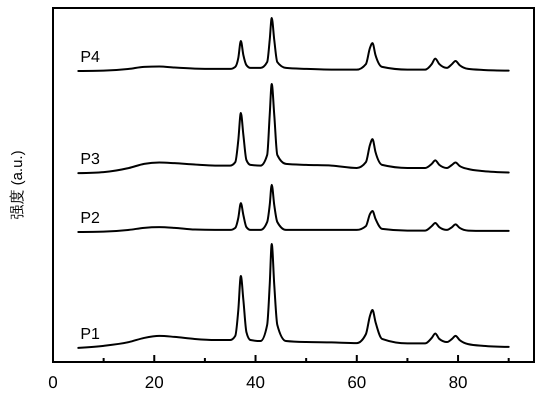 This screenshot has height=395, width=542. Describe the element at coordinates (90, 218) in the screenshot. I see `series-label: P2` at that location.